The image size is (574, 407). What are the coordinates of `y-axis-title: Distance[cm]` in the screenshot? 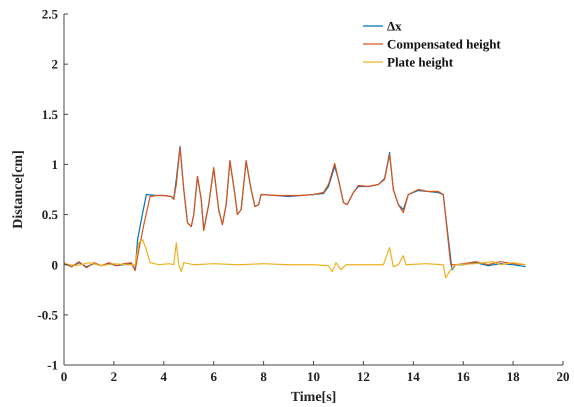 It's located at (18, 189).